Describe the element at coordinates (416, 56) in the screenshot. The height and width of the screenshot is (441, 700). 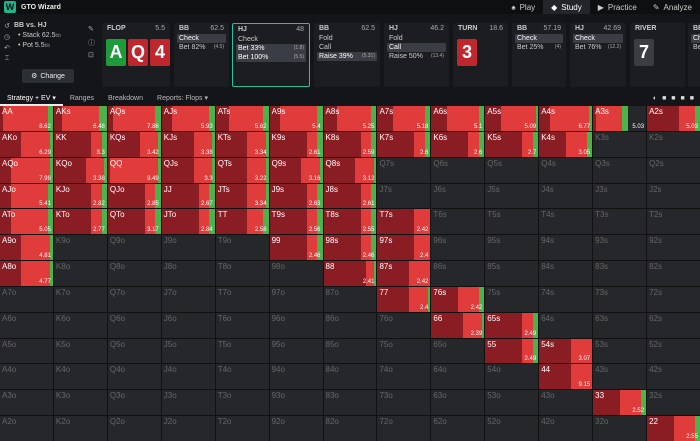
I see `action-option: Raise 50% (13.4)` at that location.